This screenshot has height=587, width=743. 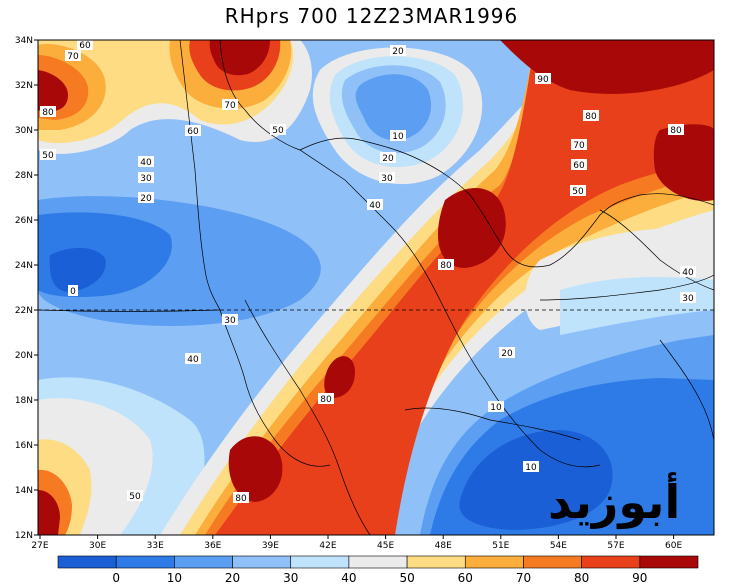 What do you see at coordinates (24, 221) in the screenshot?
I see `lat-tick-label: 26N` at bounding box center [24, 221].